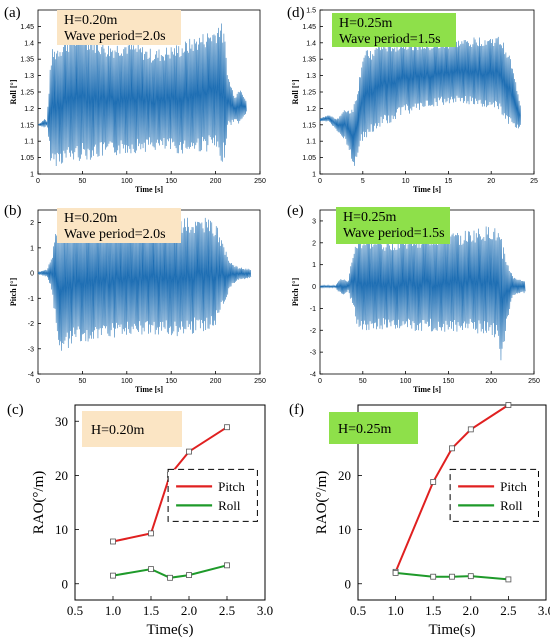 Image resolution: width=550 pixels, height=644 pixels. Describe the element at coordinates (322, 503) in the screenshot. I see `y-axis-label: RAO(°/m)` at that location.